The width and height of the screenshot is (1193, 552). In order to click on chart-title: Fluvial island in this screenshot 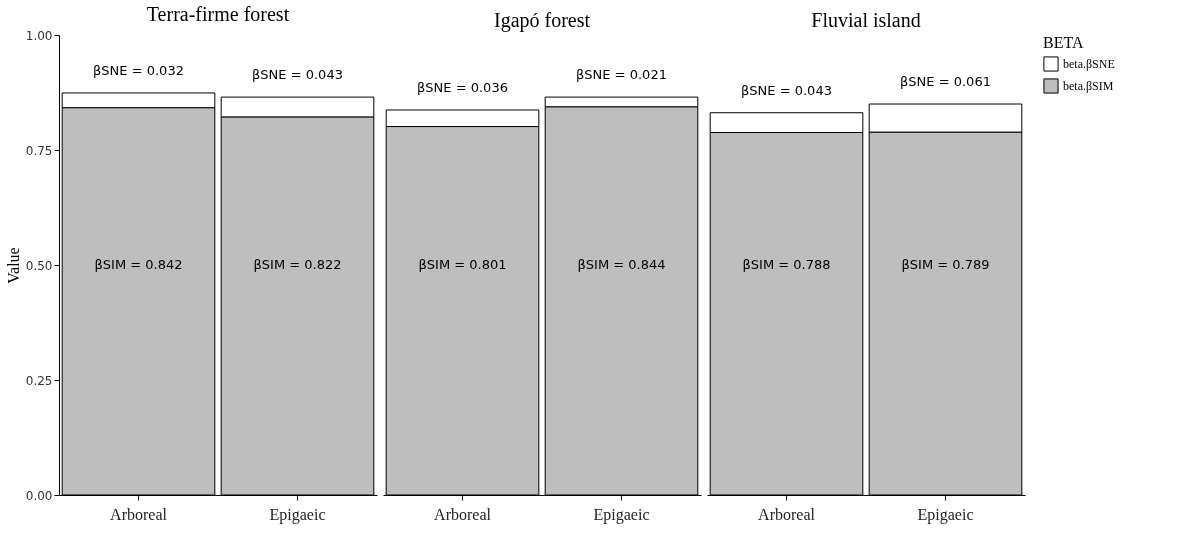, I will do `click(866, 20)`.